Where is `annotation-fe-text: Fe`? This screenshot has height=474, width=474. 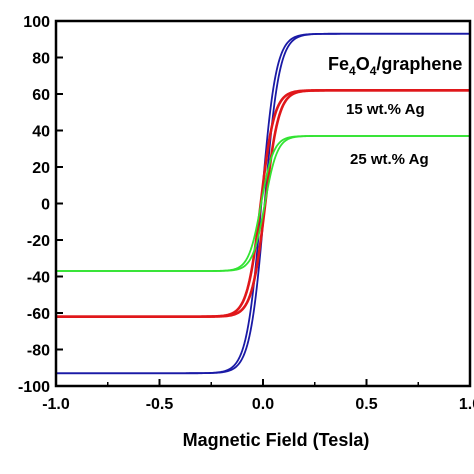 annotation-fe-text: Fe is located at coordinates (338, 64).